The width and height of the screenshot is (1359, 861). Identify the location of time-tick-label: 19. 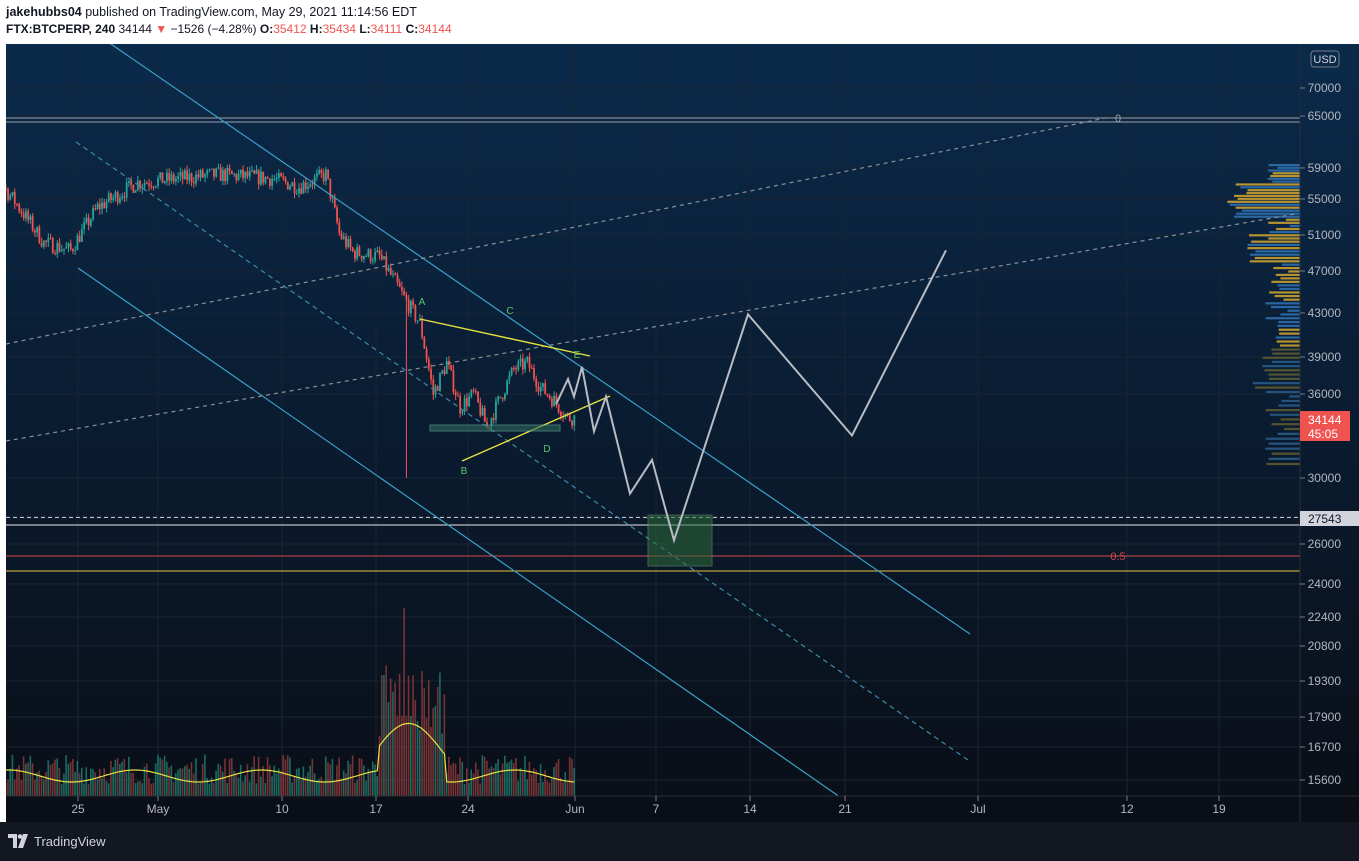
(1219, 809).